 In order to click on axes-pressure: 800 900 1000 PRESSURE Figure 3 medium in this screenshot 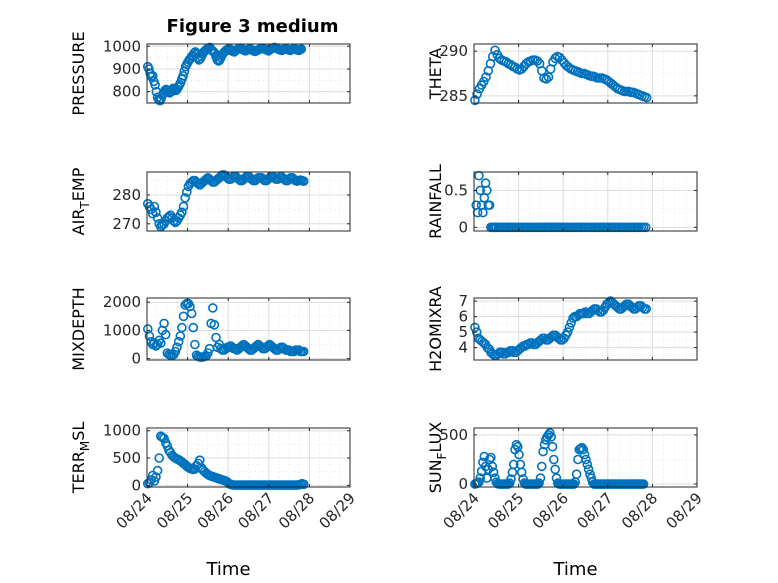, I will do `click(210, 66)`.